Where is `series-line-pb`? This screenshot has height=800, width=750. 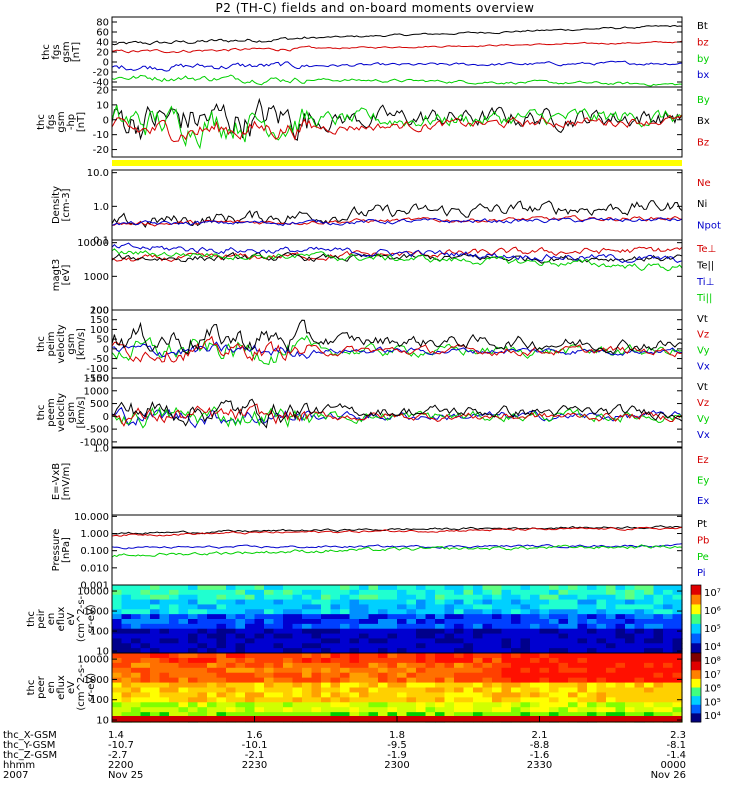 series-line-pb is located at coordinates (397, 531).